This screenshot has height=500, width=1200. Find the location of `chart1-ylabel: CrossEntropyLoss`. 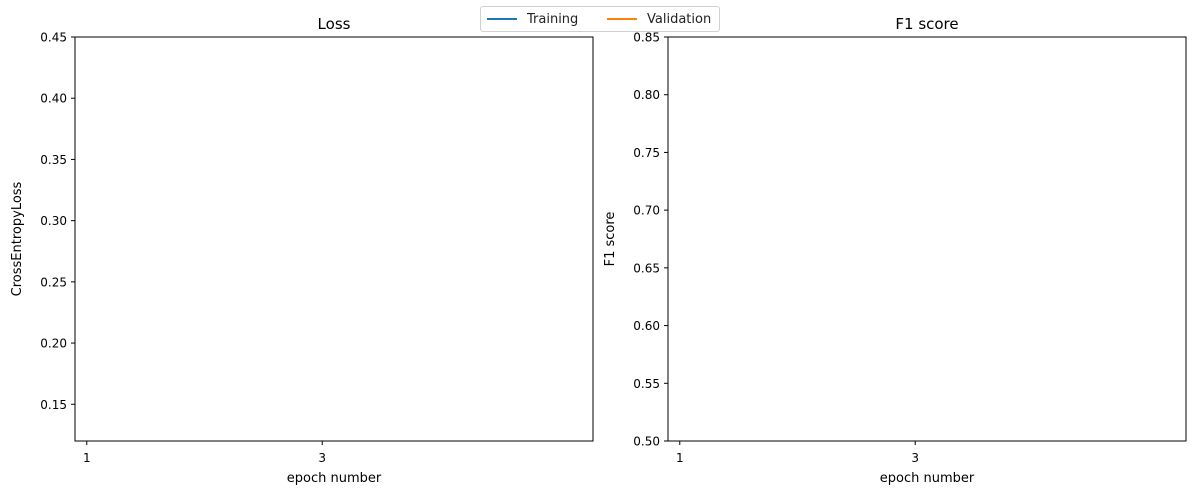

chart1-ylabel: CrossEntropyLoss is located at coordinates (17, 238).